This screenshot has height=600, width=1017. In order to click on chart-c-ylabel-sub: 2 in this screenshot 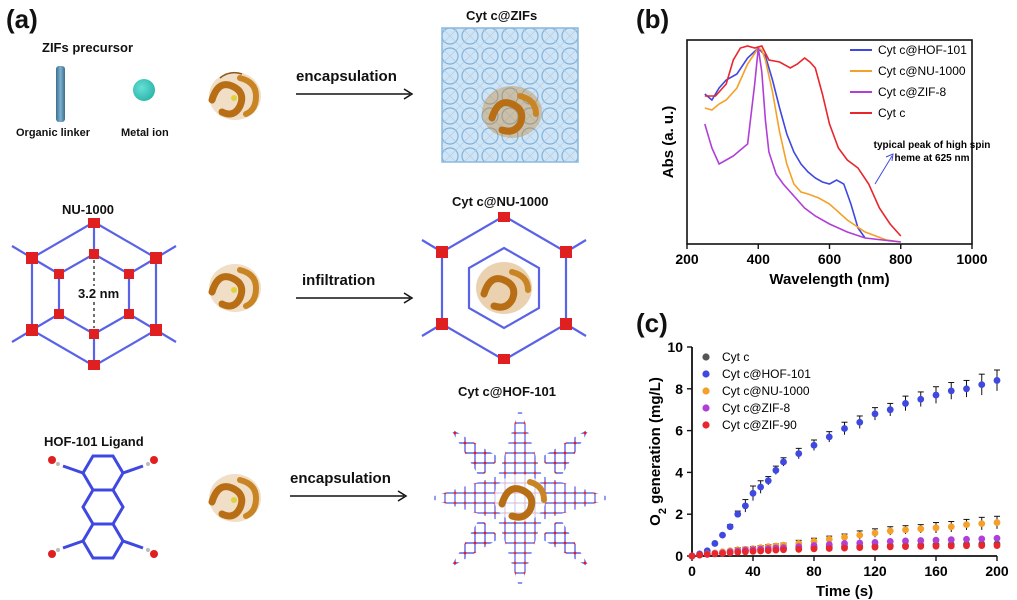, I will do `click(663, 511)`.